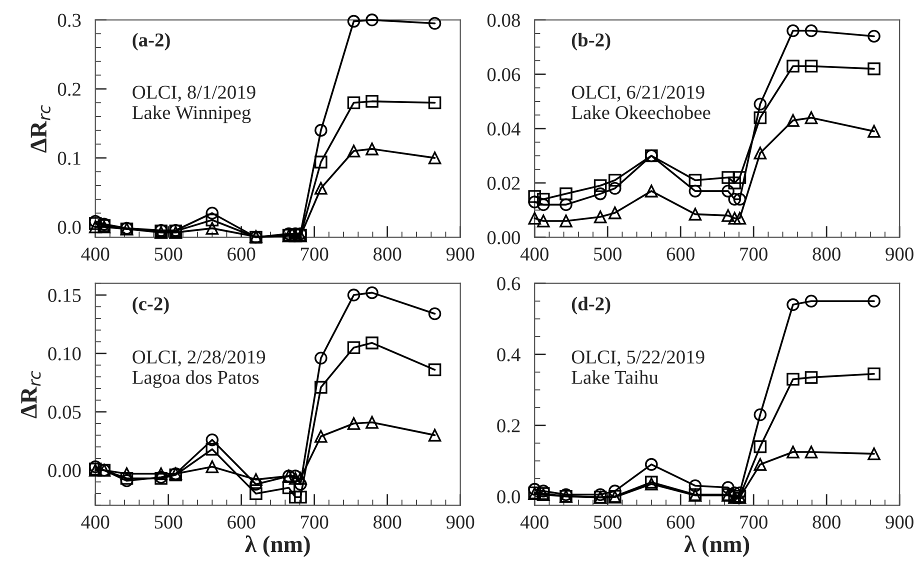 The height and width of the screenshot is (569, 917). Describe the element at coordinates (591, 41) in the screenshot. I see `annotation: (b-2)` at that location.